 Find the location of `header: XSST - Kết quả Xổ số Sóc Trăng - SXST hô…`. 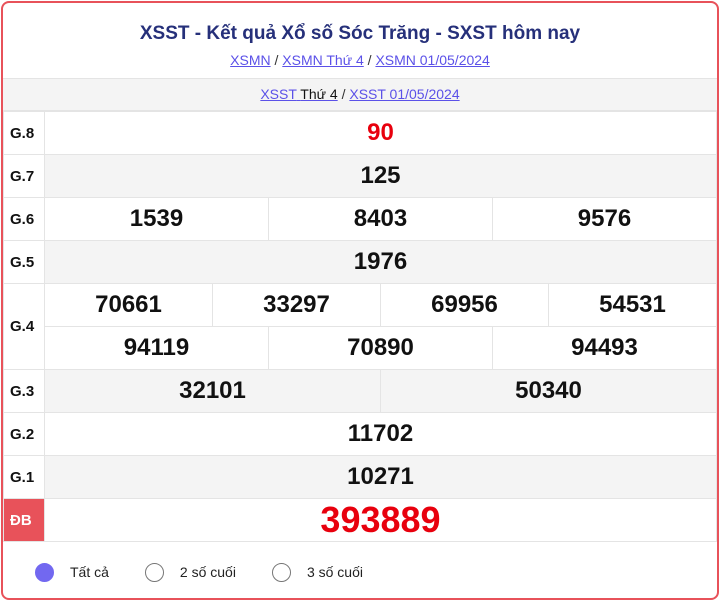

header: XSST - Kết quả Xổ số Sóc Trăng - SXST hô… is located at coordinates (360, 41).